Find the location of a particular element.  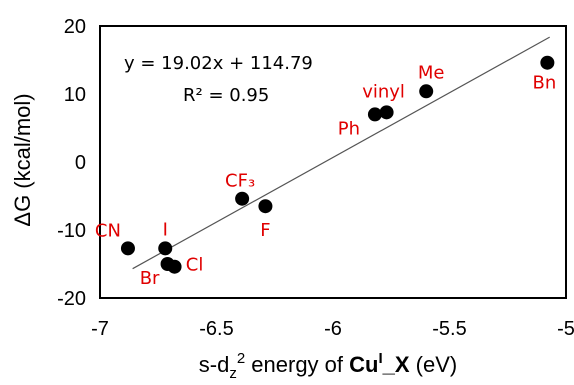

point-label: Ph is located at coordinates (349, 128).